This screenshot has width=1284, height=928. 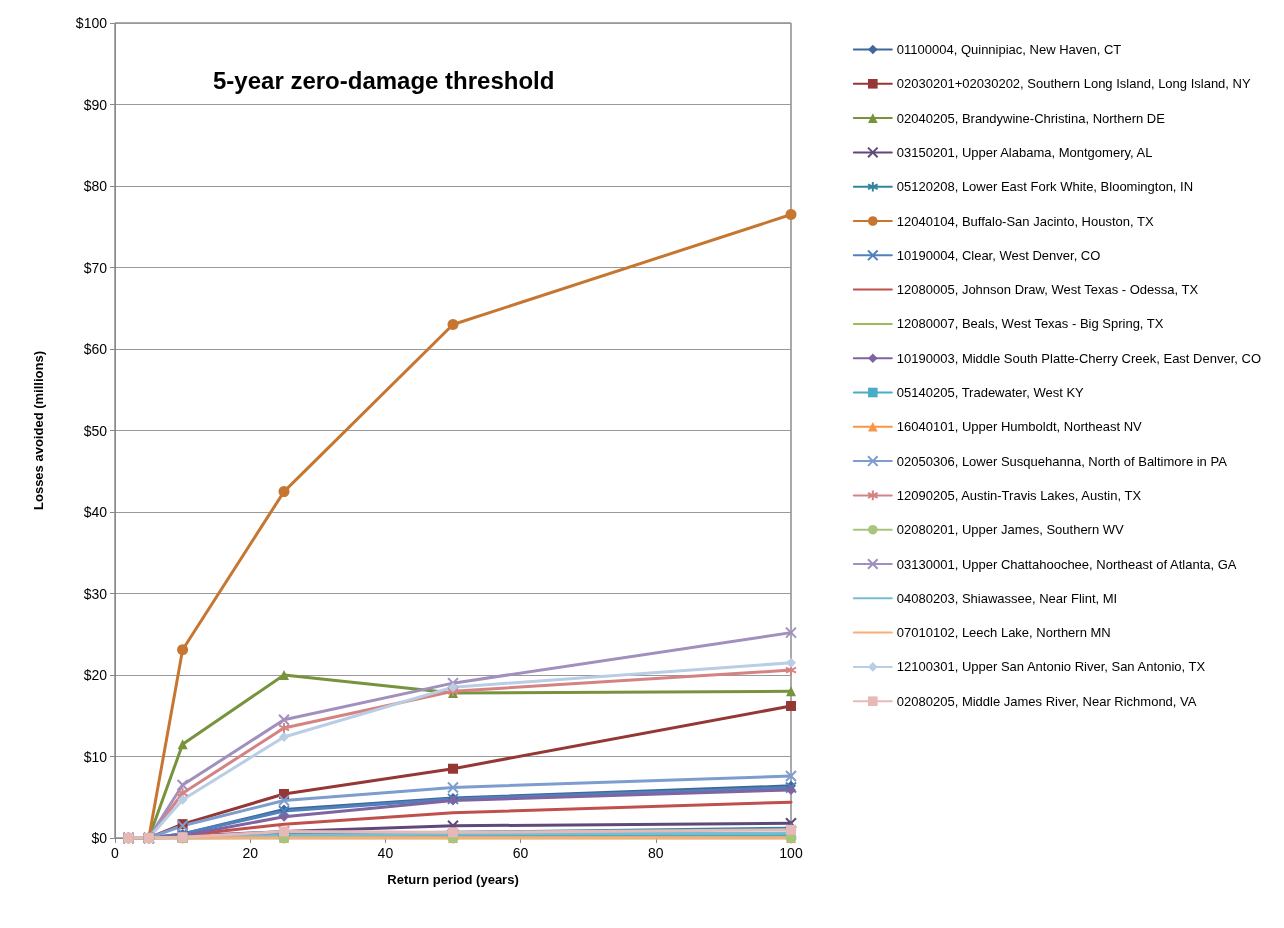 What do you see at coordinates (1003, 633) in the screenshot?
I see `legend-label: 07010102, Leech Lake, Northern MN` at bounding box center [1003, 633].